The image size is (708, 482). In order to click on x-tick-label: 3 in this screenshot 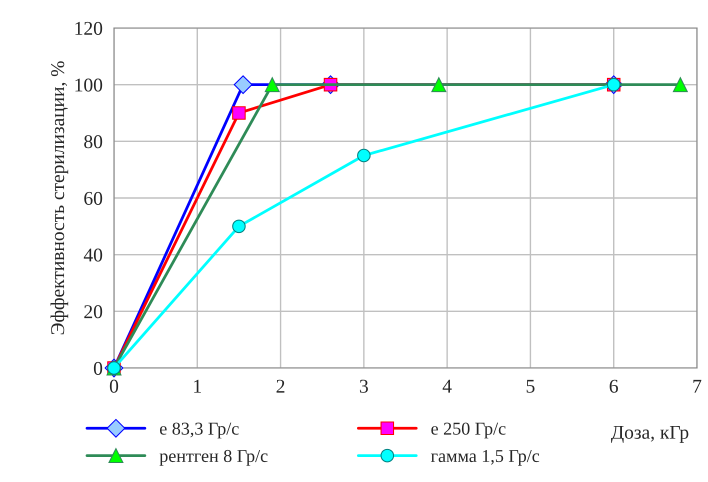, I will do `click(364, 386)`.